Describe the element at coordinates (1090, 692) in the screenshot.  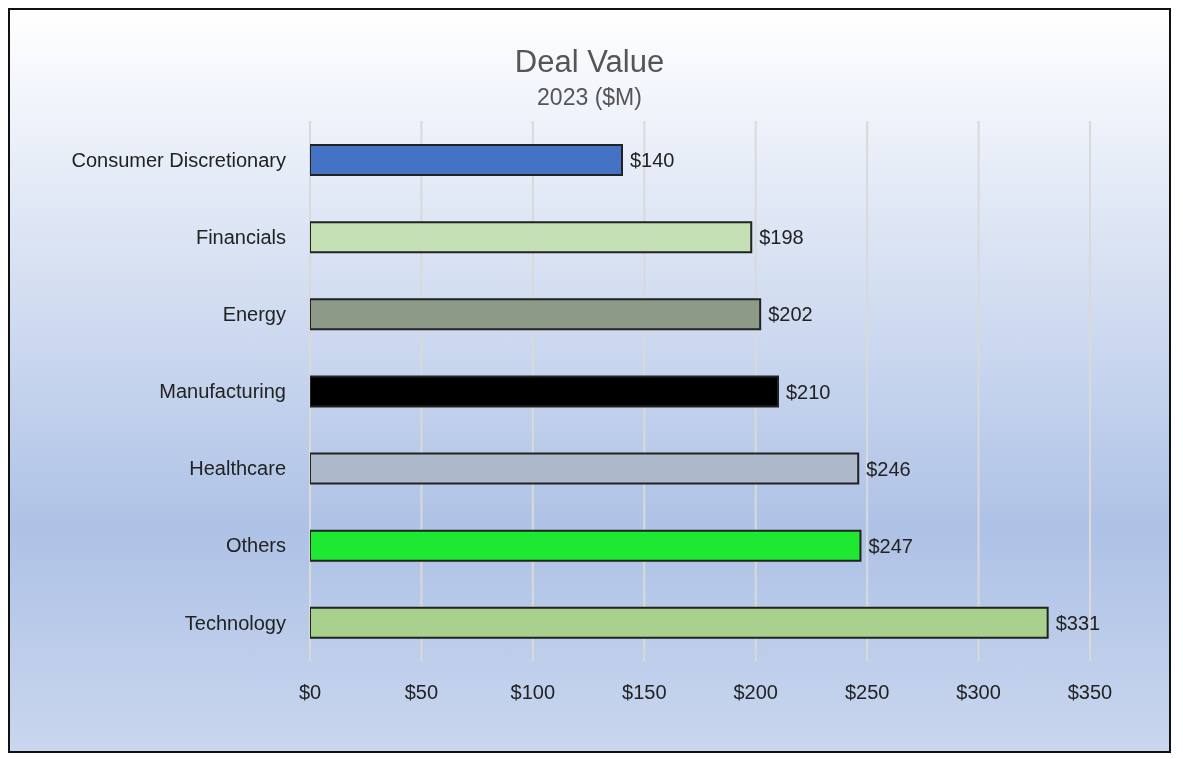
I see `x-tick-label: $350` at that location.